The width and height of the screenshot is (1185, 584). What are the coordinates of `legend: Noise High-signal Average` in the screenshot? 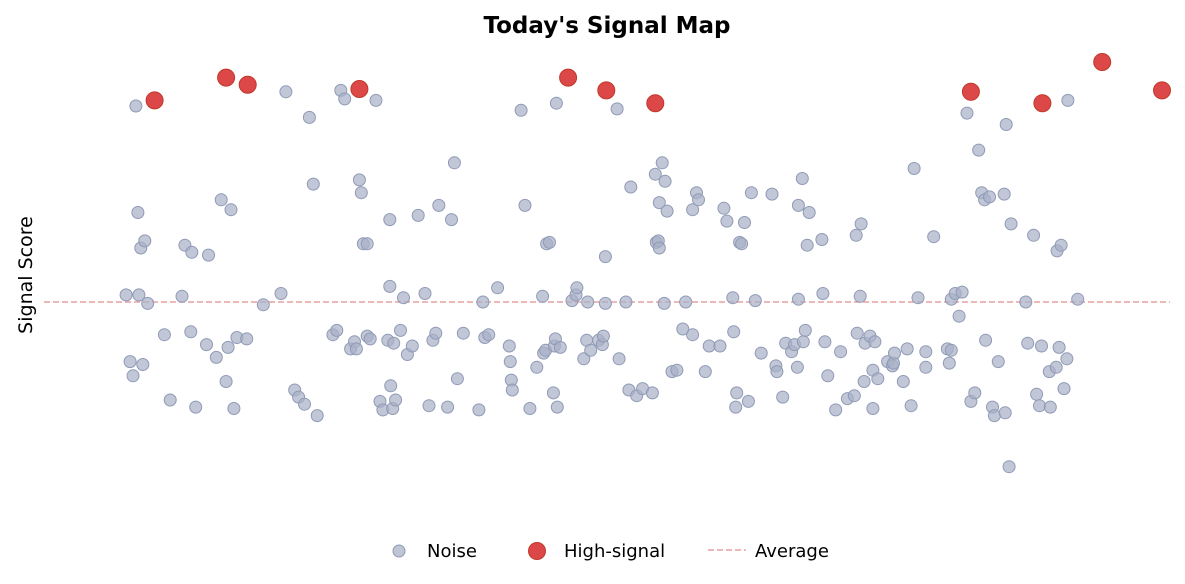 It's located at (610, 551).